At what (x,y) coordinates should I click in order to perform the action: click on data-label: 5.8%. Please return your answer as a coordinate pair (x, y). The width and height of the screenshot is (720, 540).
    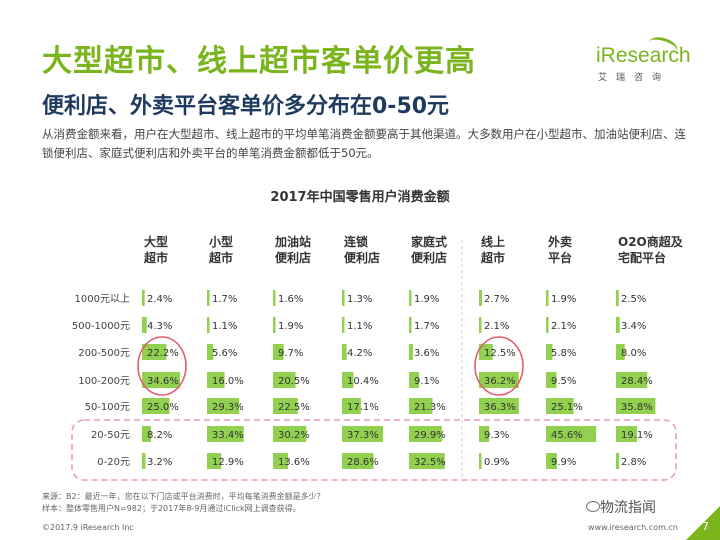
    Looking at the image, I should click on (563, 353).